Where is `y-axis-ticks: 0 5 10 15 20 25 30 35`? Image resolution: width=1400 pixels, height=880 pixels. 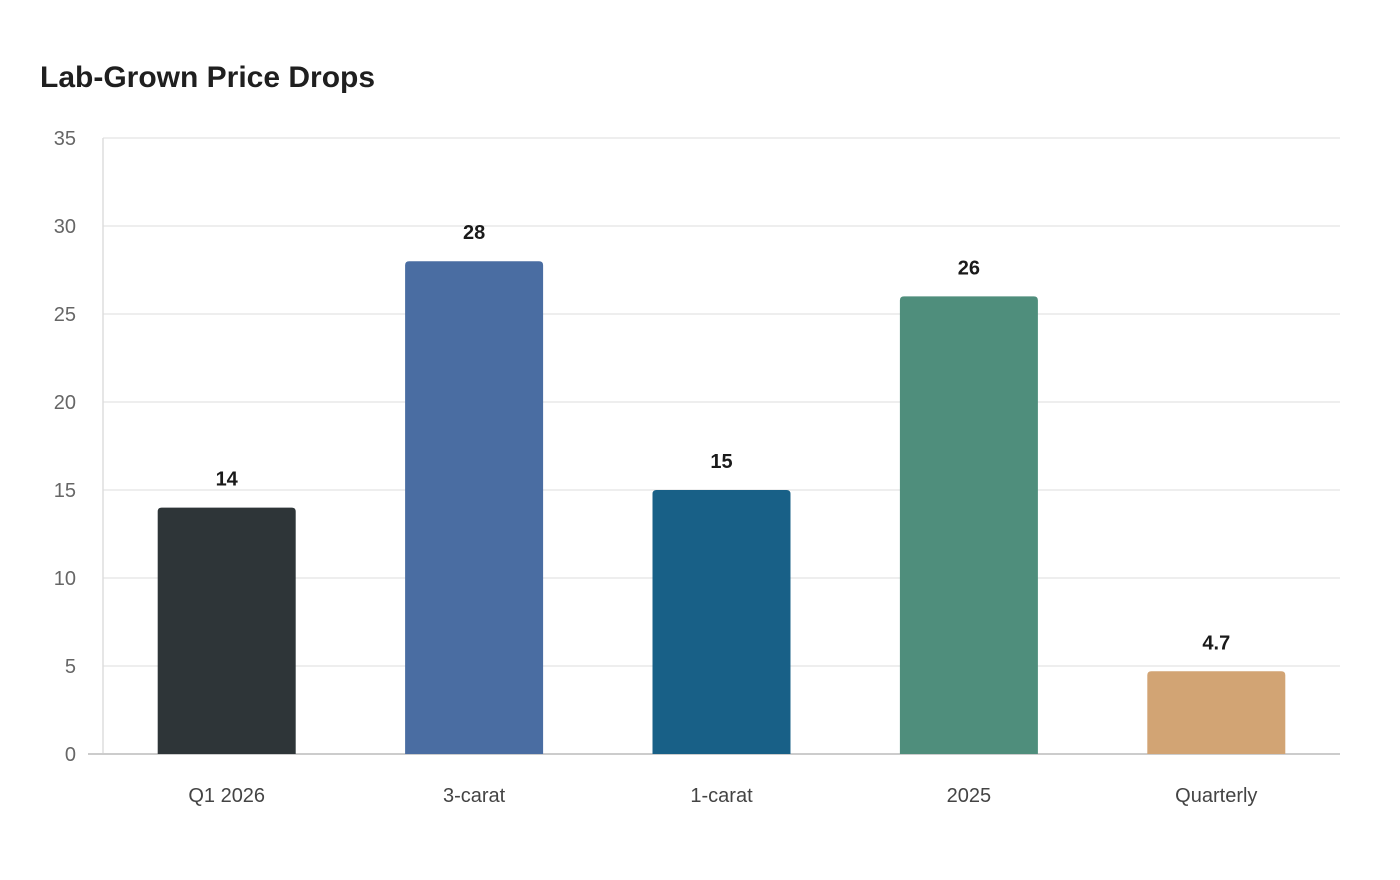 y-axis-ticks: 0 5 10 15 20 25 30 35 is located at coordinates (65, 447).